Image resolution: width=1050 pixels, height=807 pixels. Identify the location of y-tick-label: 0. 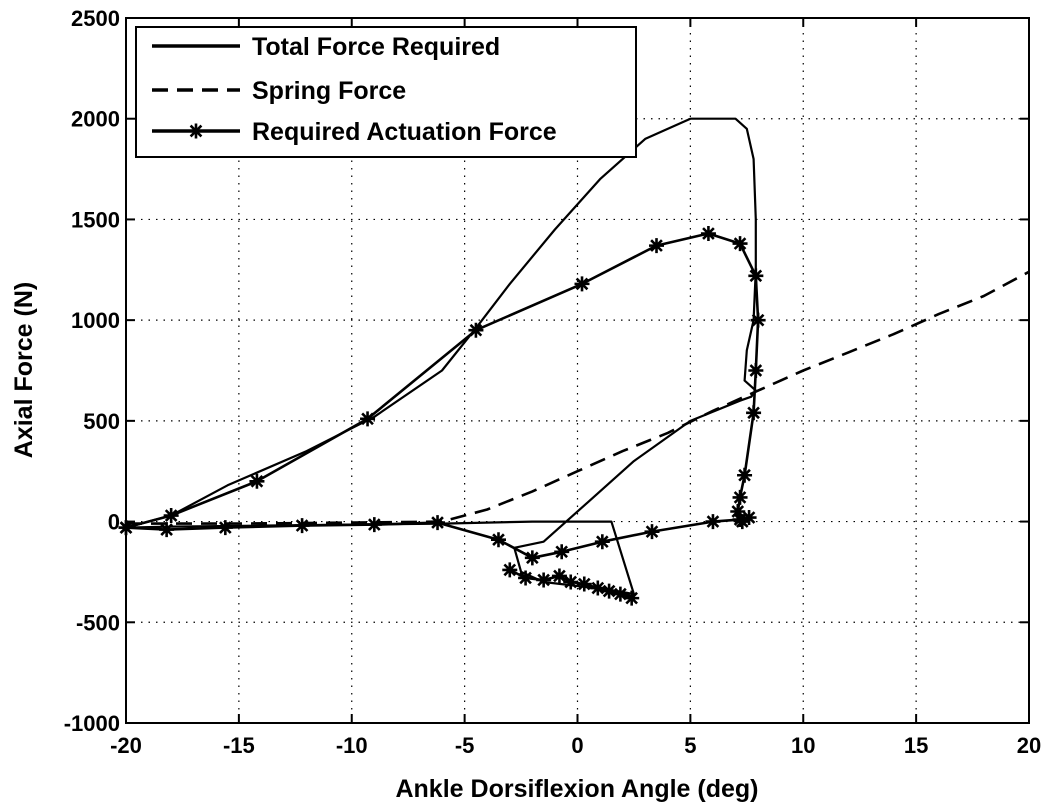
(114, 522).